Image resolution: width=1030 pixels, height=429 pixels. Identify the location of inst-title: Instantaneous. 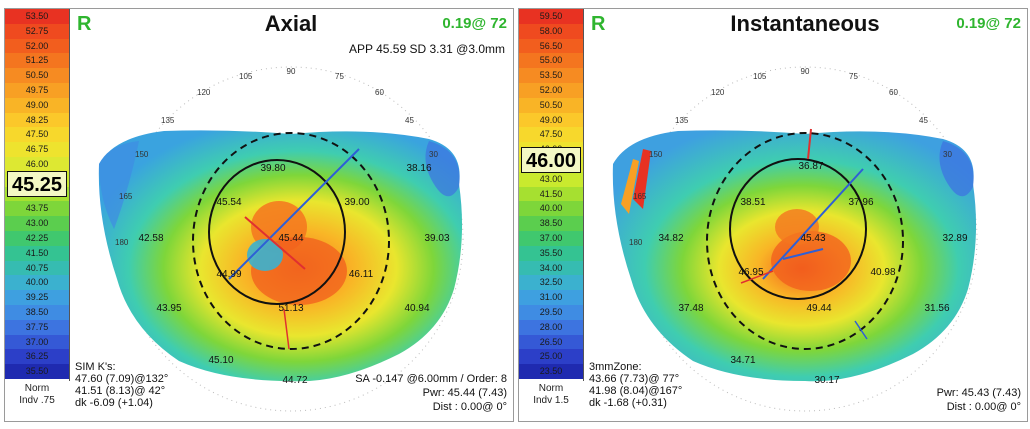
(805, 23).